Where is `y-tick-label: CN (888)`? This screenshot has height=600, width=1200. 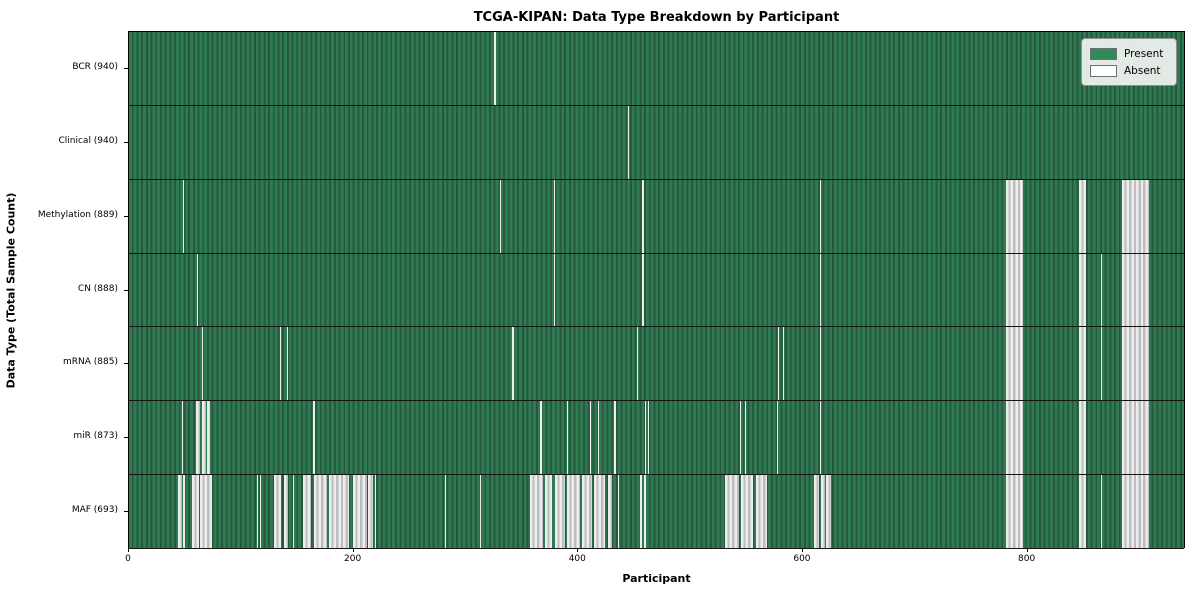 y-tick-label: CN (888) is located at coordinates (97, 288).